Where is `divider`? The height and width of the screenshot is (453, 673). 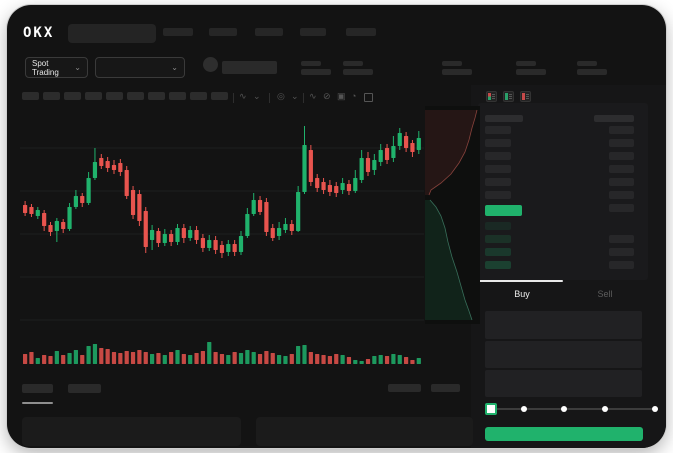 divider is located at coordinates (303, 98).